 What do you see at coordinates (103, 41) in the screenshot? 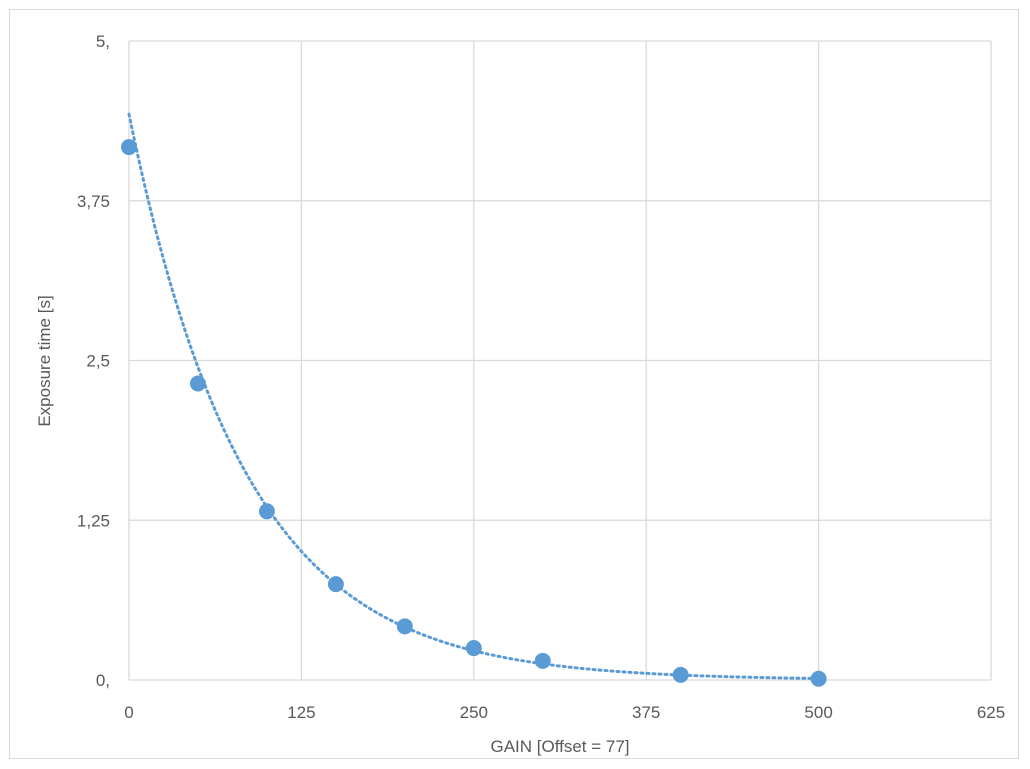
I see `y-tick-label: 5,` at bounding box center [103, 41].